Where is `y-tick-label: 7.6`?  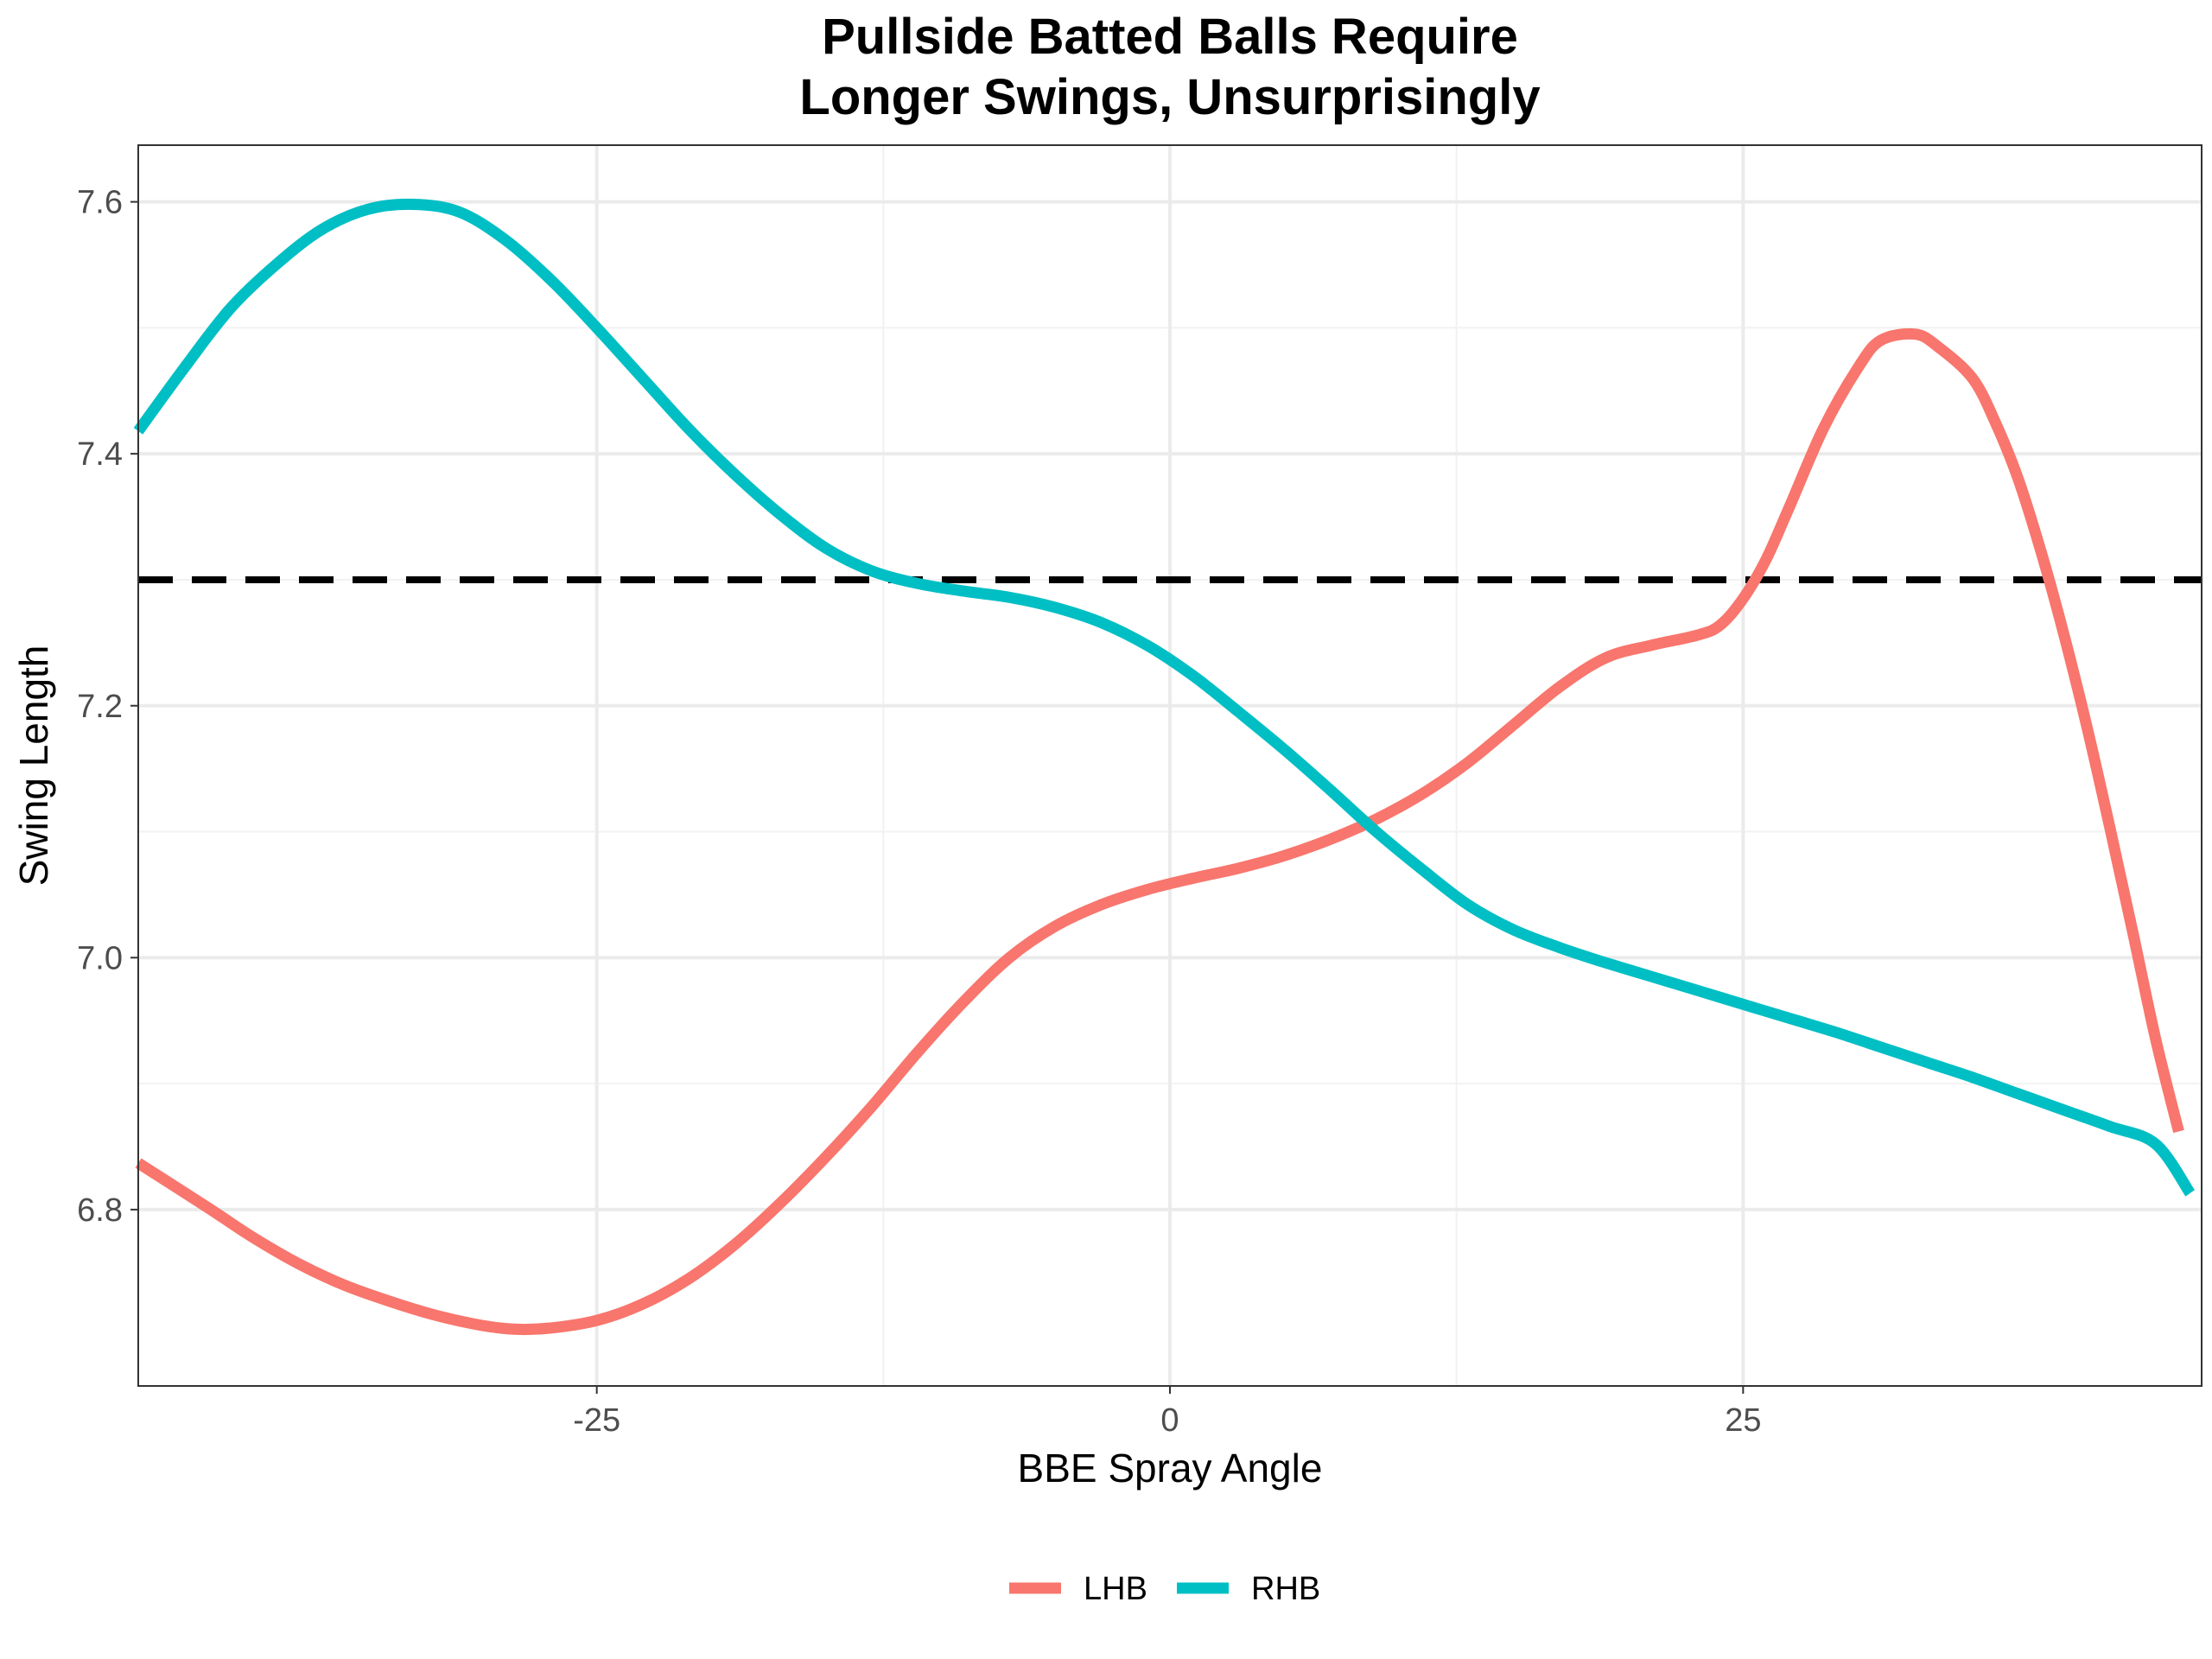 y-tick-label: 7.6 is located at coordinates (100, 203).